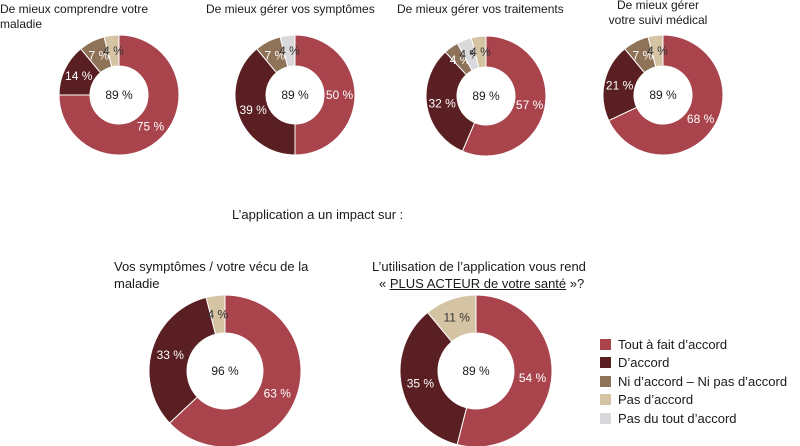  What do you see at coordinates (211, 275) in the screenshot?
I see `chart-title-vecu: Vos symptômes / votre vécu de la maladie` at bounding box center [211, 275].